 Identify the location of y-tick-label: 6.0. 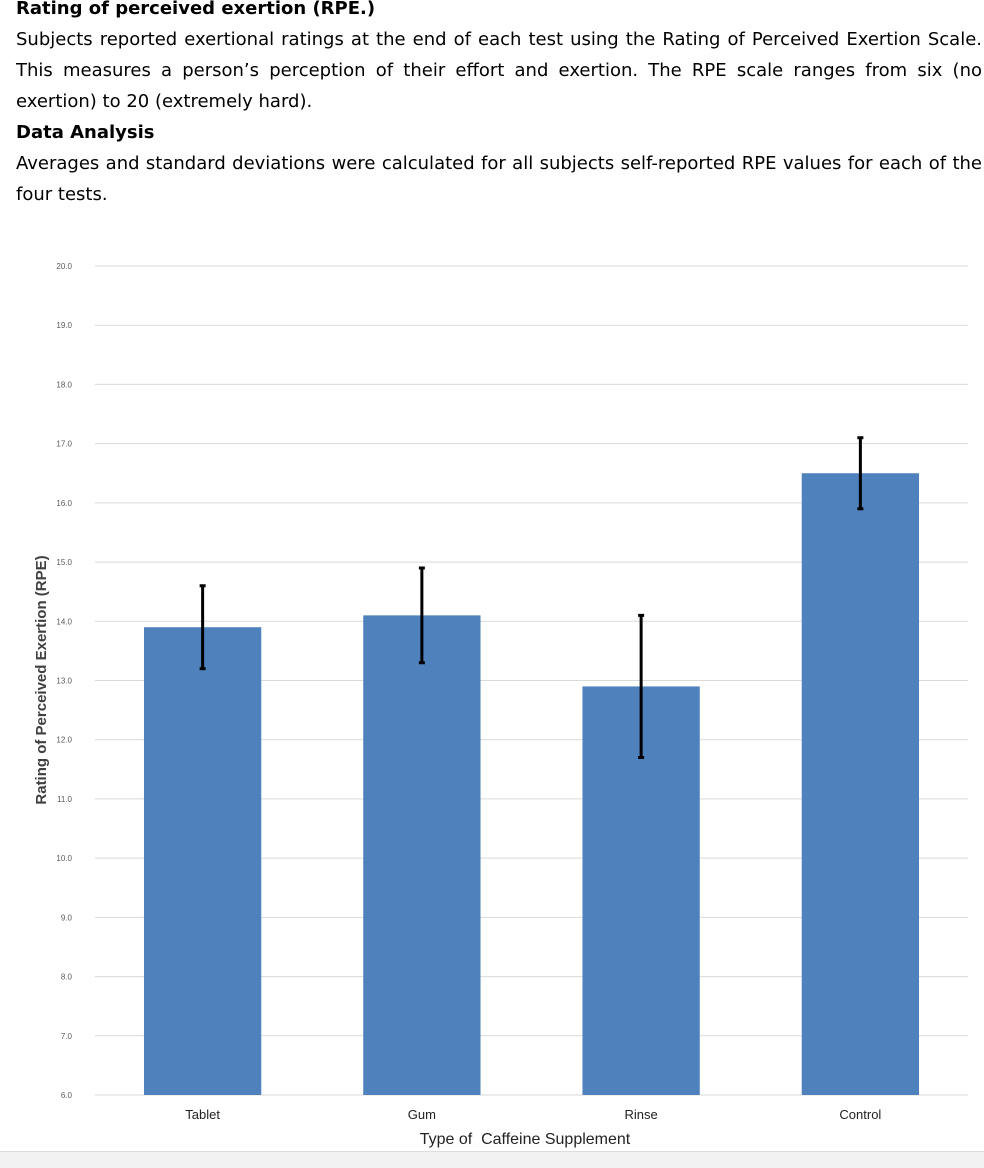
(67, 1095).